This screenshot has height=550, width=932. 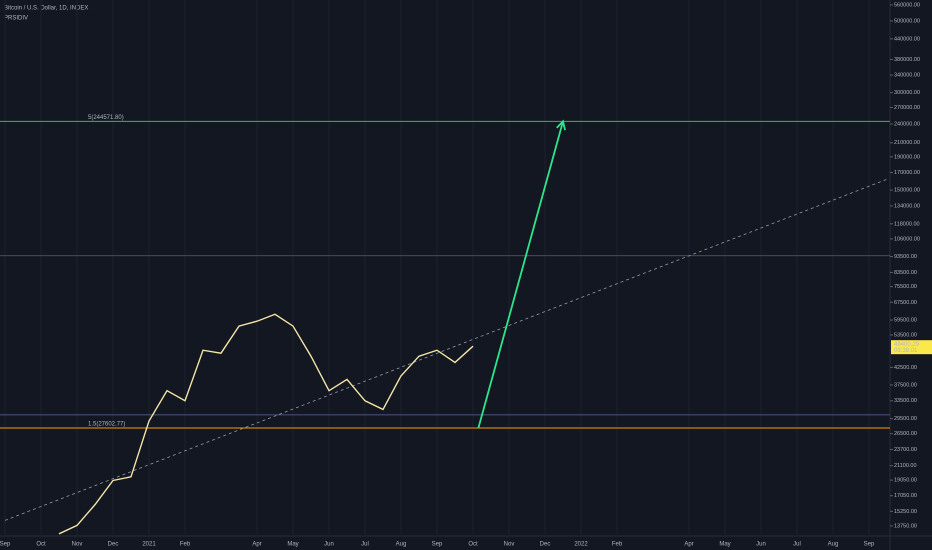 I want to click on y-tick-label: 33500.00, so click(x=905, y=401).